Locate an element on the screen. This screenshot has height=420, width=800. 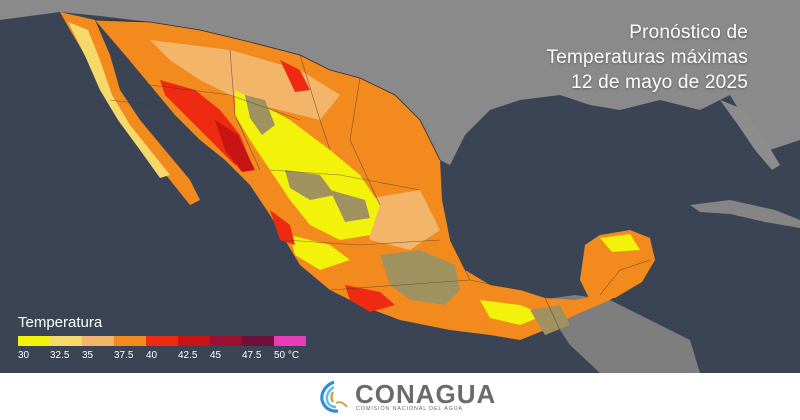
us-border is located at coordinates (267, 90).